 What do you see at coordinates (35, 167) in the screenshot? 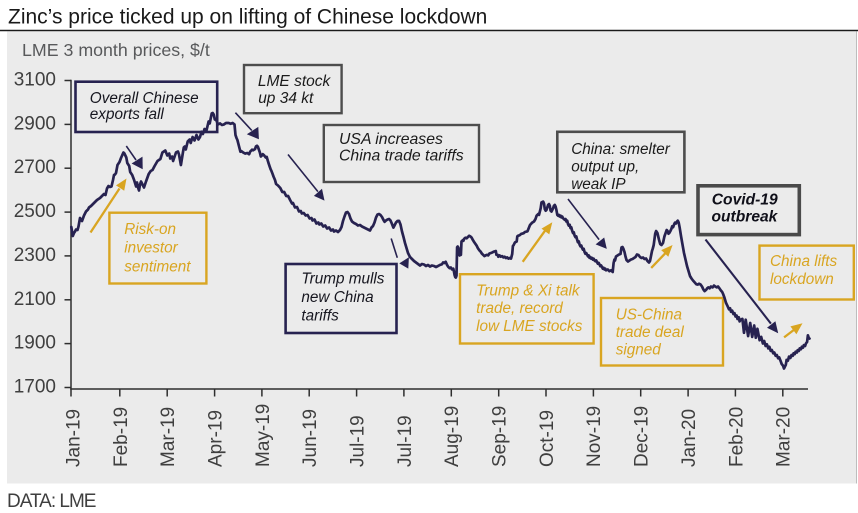
I see `svg-text: 2700` at bounding box center [35, 167].